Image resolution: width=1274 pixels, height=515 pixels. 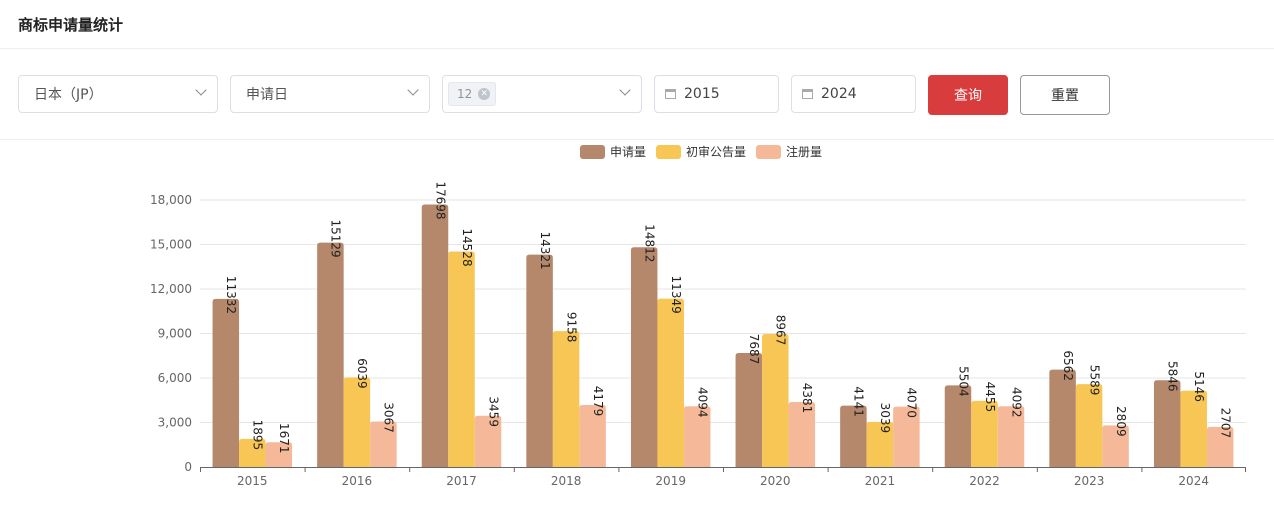 I want to click on country-value: 日本（JP）, so click(x=68, y=95).